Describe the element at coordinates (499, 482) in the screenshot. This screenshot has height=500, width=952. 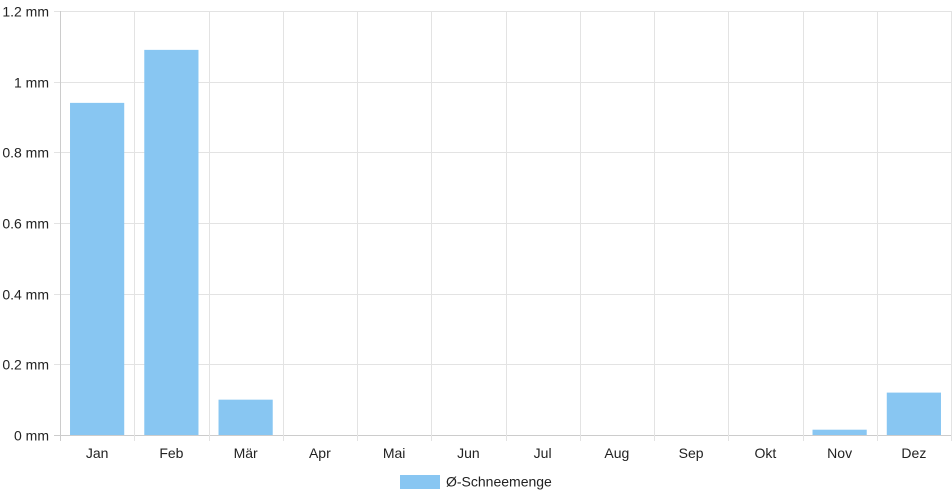
I see `legend-label: Ø-Schneemenge` at that location.